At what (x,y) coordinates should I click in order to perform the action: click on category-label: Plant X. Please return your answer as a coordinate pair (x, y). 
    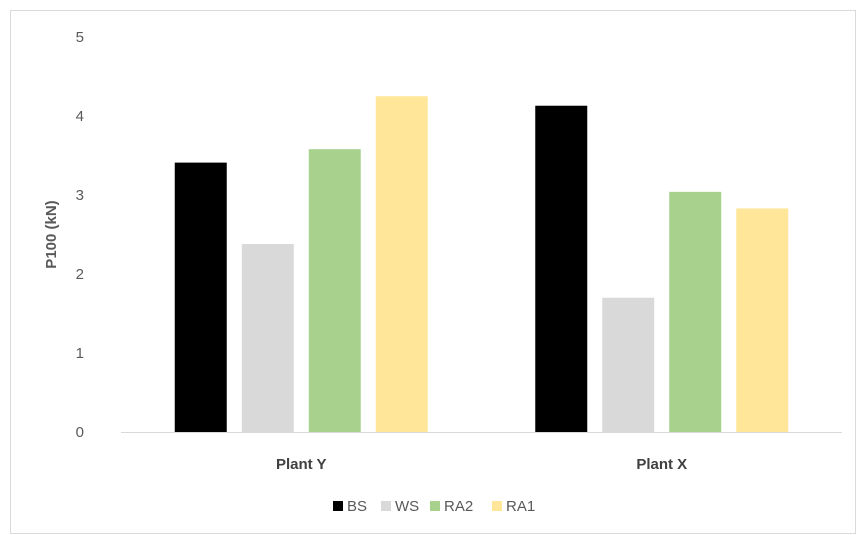
    Looking at the image, I should click on (661, 464).